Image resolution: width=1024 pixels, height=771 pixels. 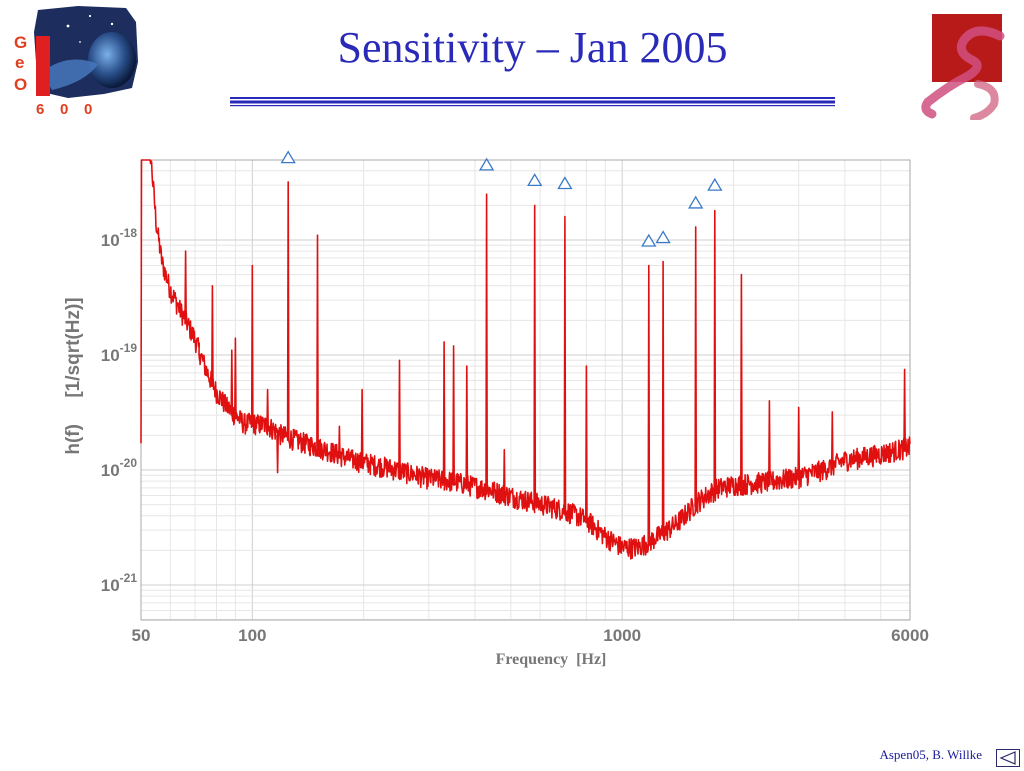 What do you see at coordinates (88, 109) in the screenshot?
I see `logo-digit-0b: 0` at bounding box center [88, 109].